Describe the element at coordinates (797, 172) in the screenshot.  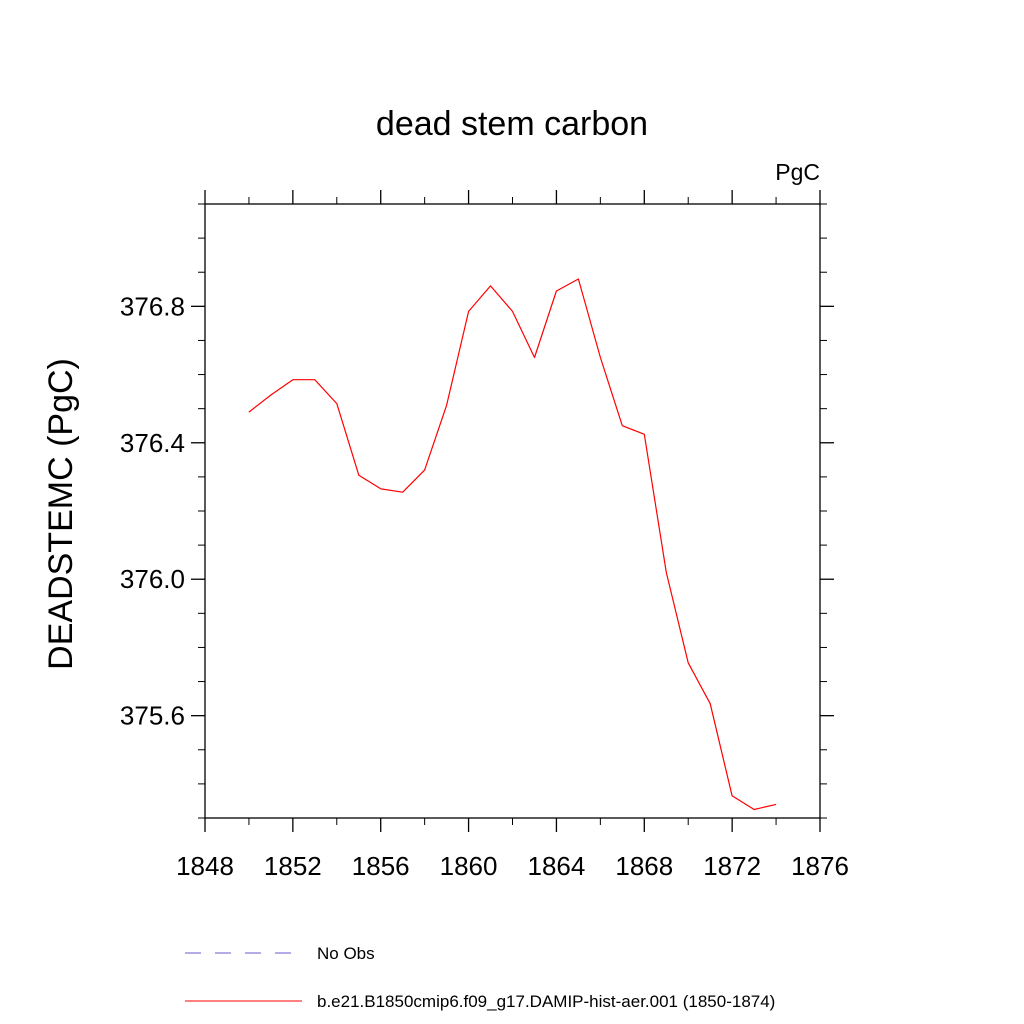
I see `units-label: PgC` at that location.